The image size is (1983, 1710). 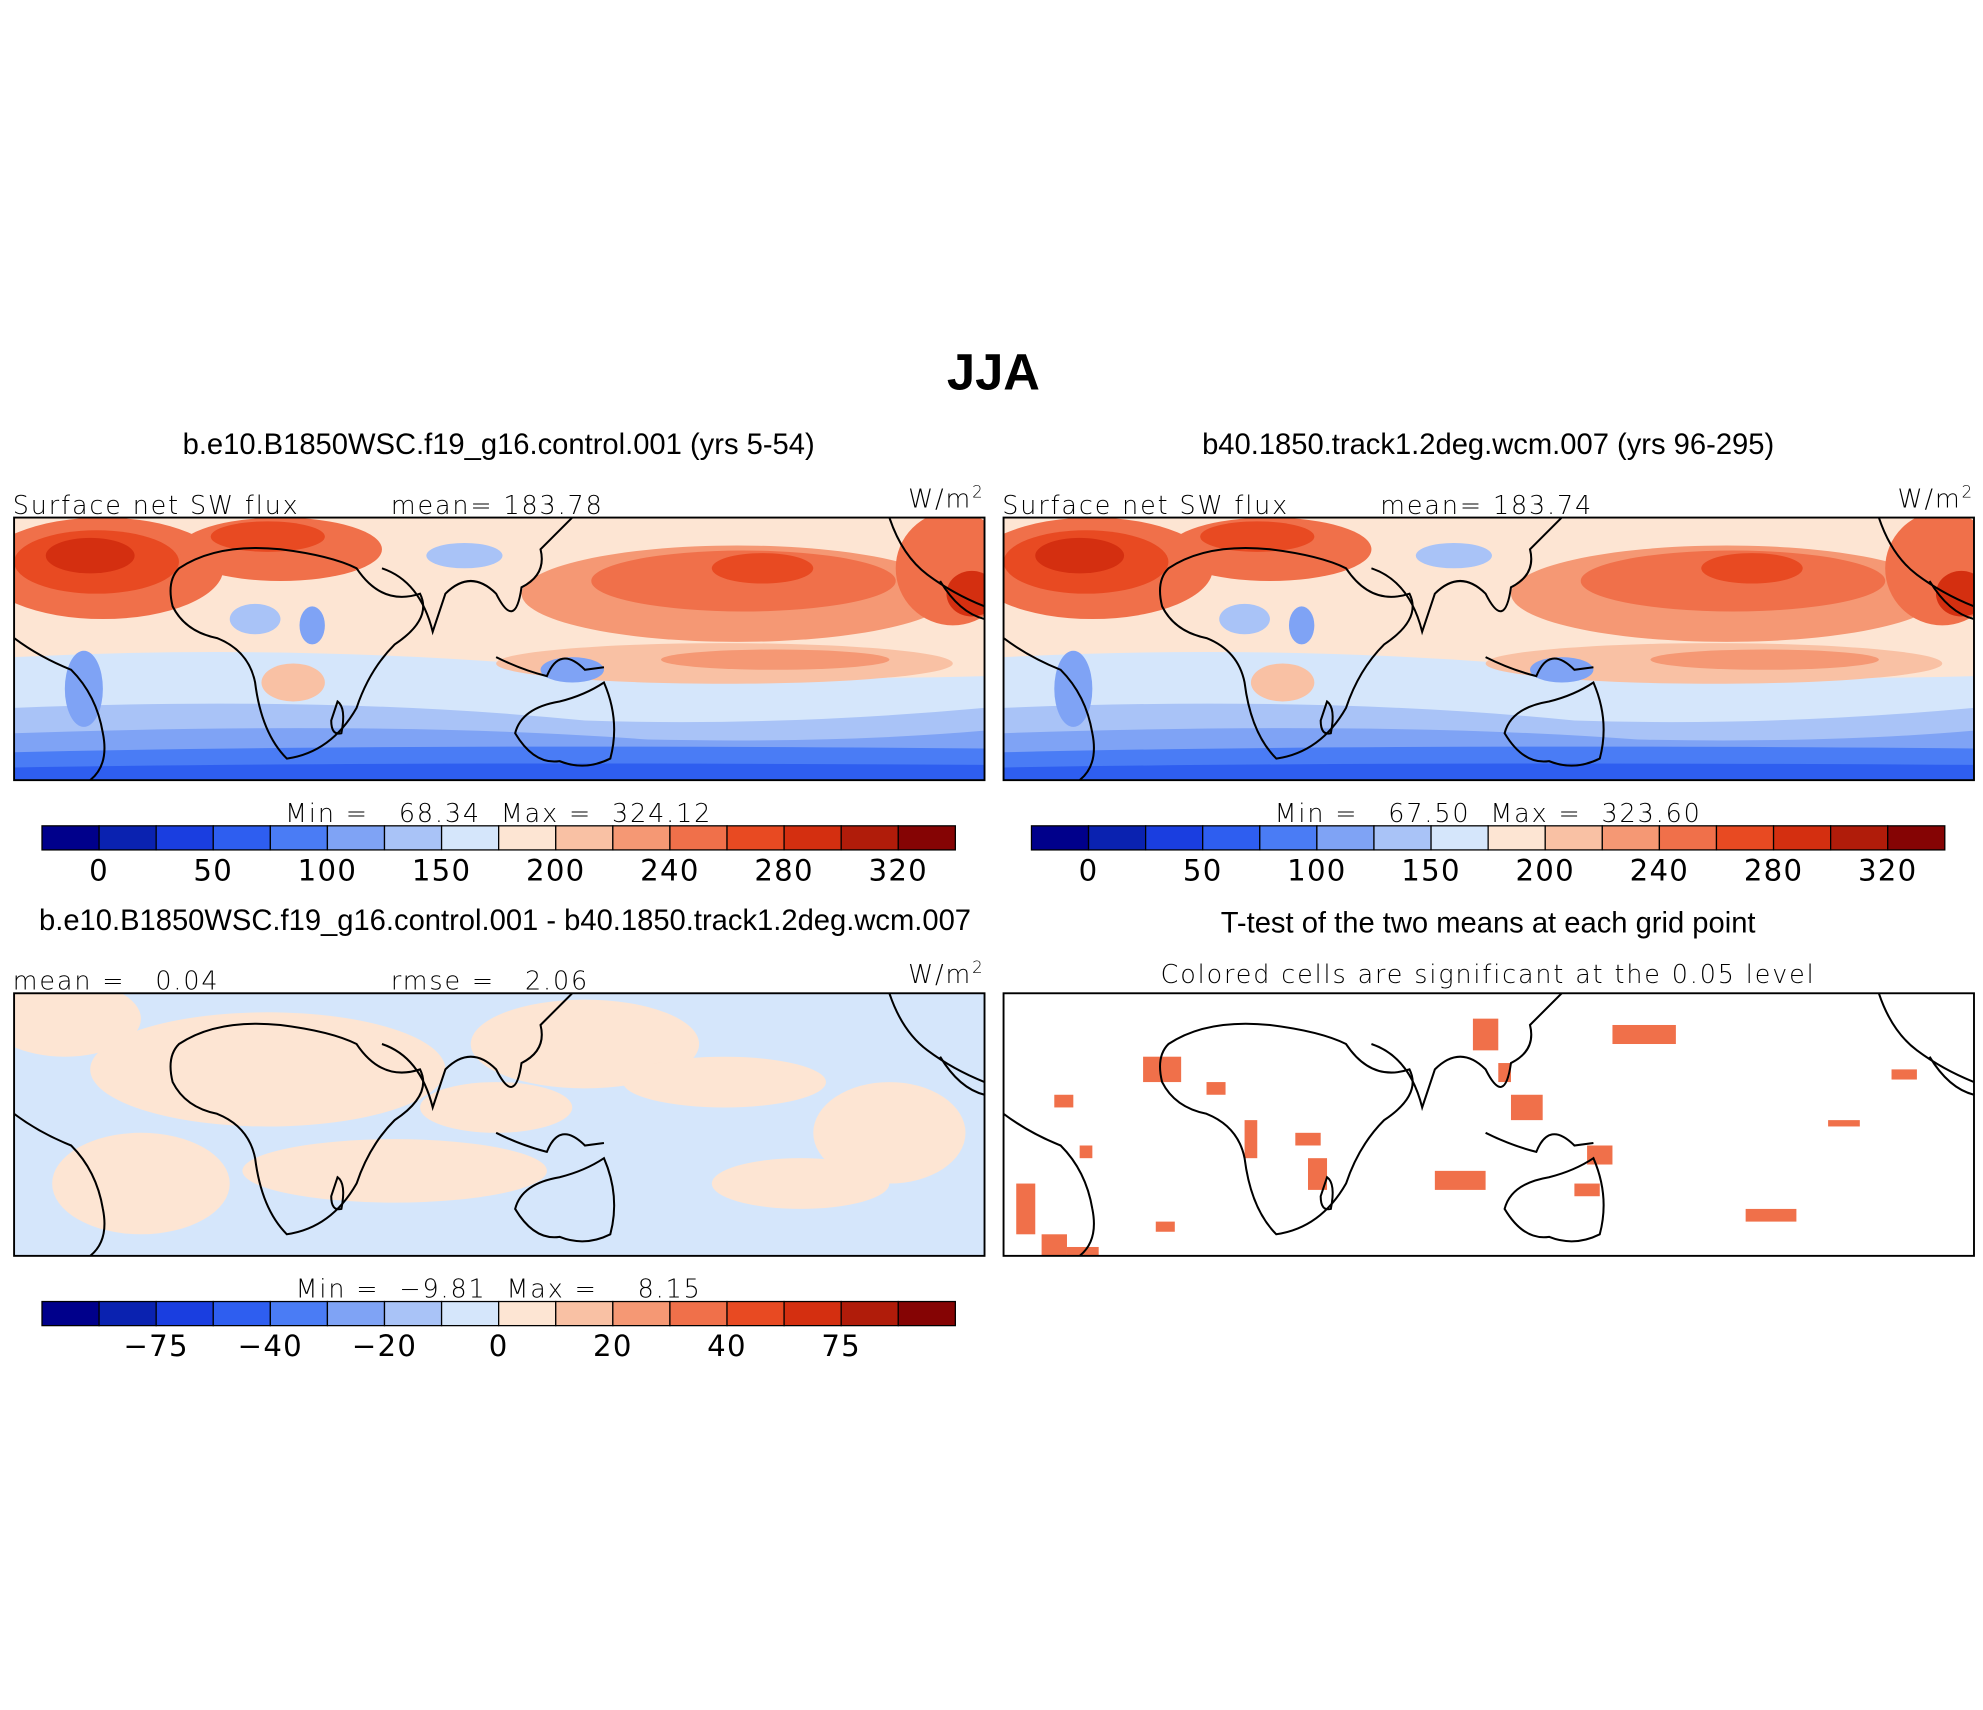 What do you see at coordinates (1773, 870) in the screenshot?
I see `colorbar-label: 280` at bounding box center [1773, 870].